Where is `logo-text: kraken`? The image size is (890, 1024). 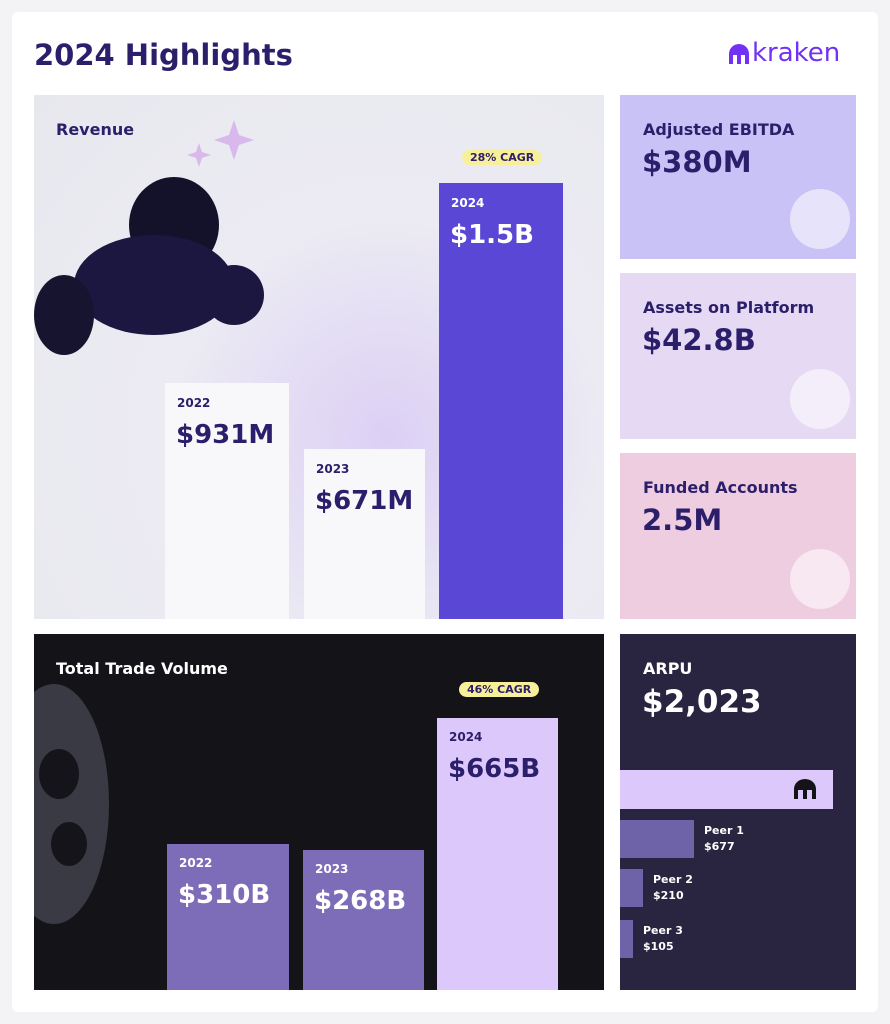
logo-text: kraken is located at coordinates (796, 53).